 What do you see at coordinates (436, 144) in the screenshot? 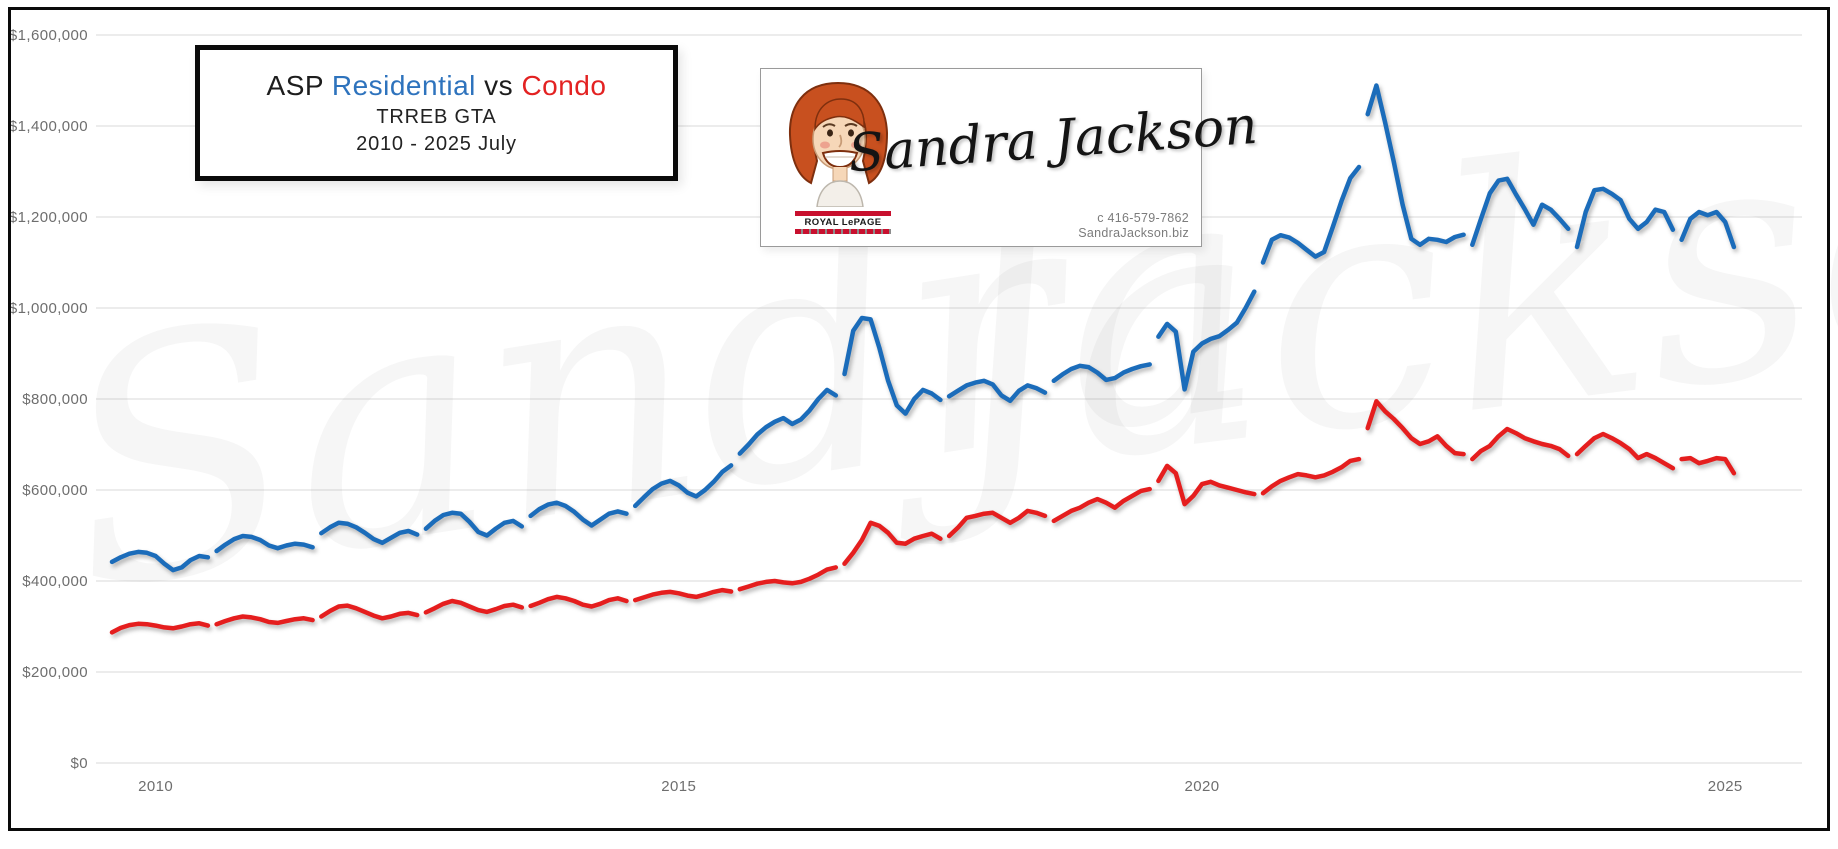
I see `chart-period: 2010 - 2025 July` at bounding box center [436, 144].